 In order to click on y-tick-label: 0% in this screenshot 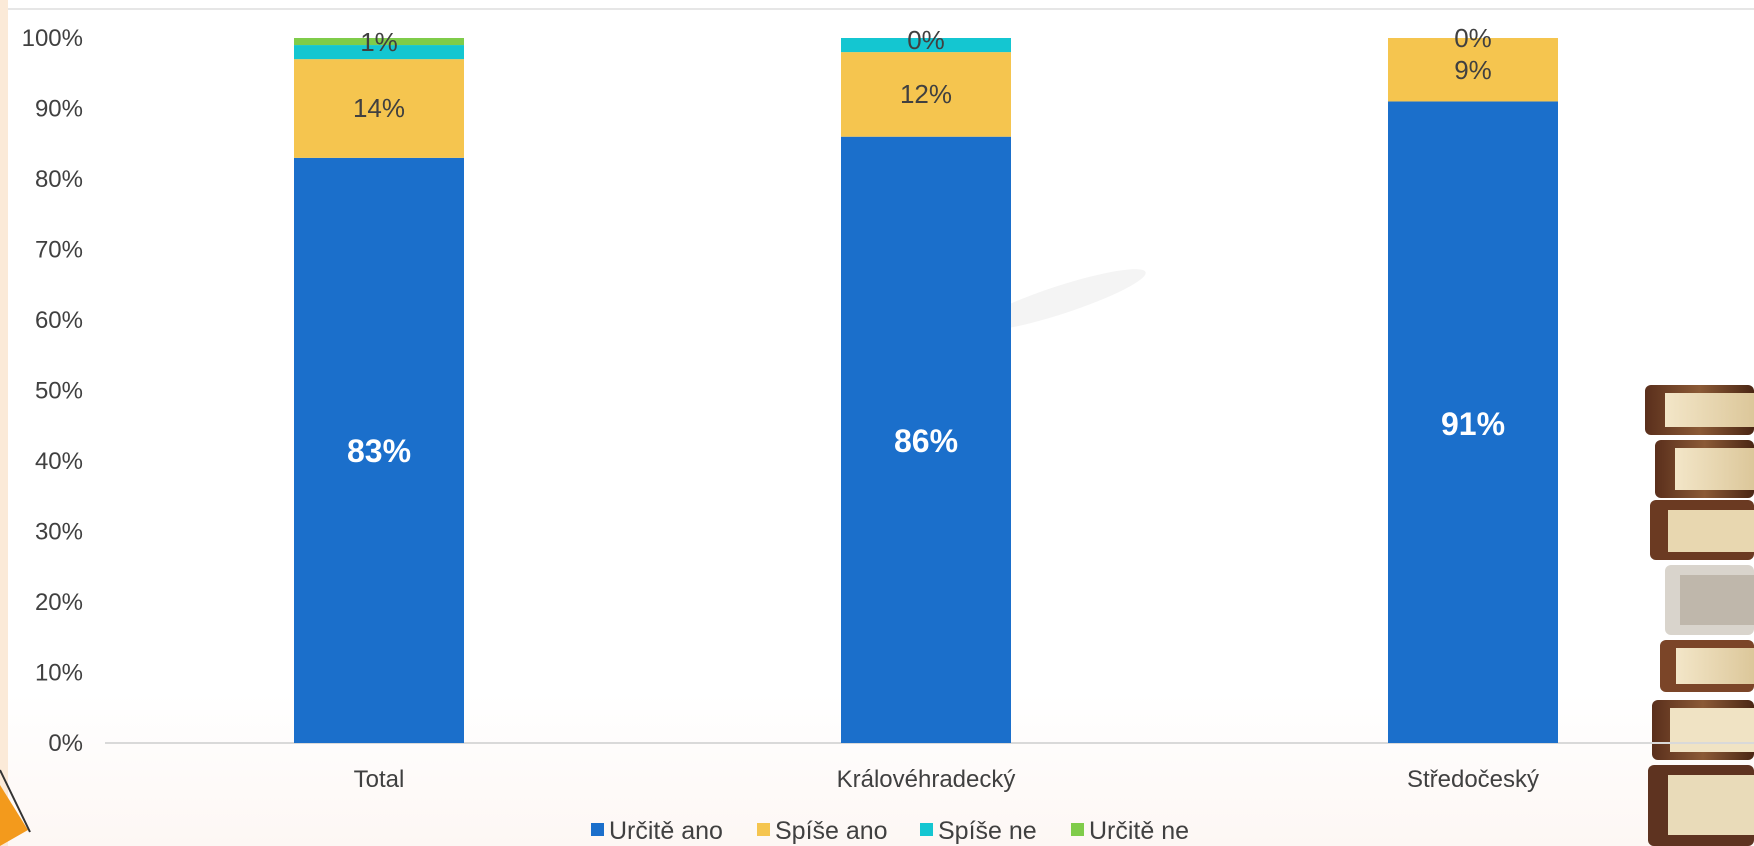, I will do `click(65, 743)`.